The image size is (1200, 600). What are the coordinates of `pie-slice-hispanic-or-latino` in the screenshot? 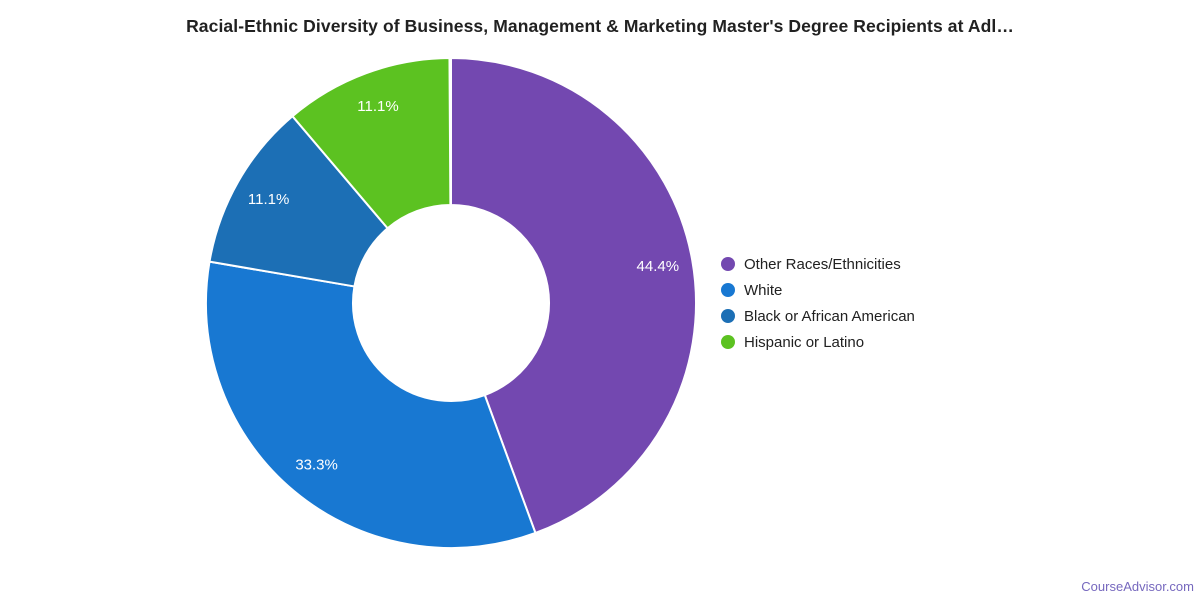 It's located at (371, 143).